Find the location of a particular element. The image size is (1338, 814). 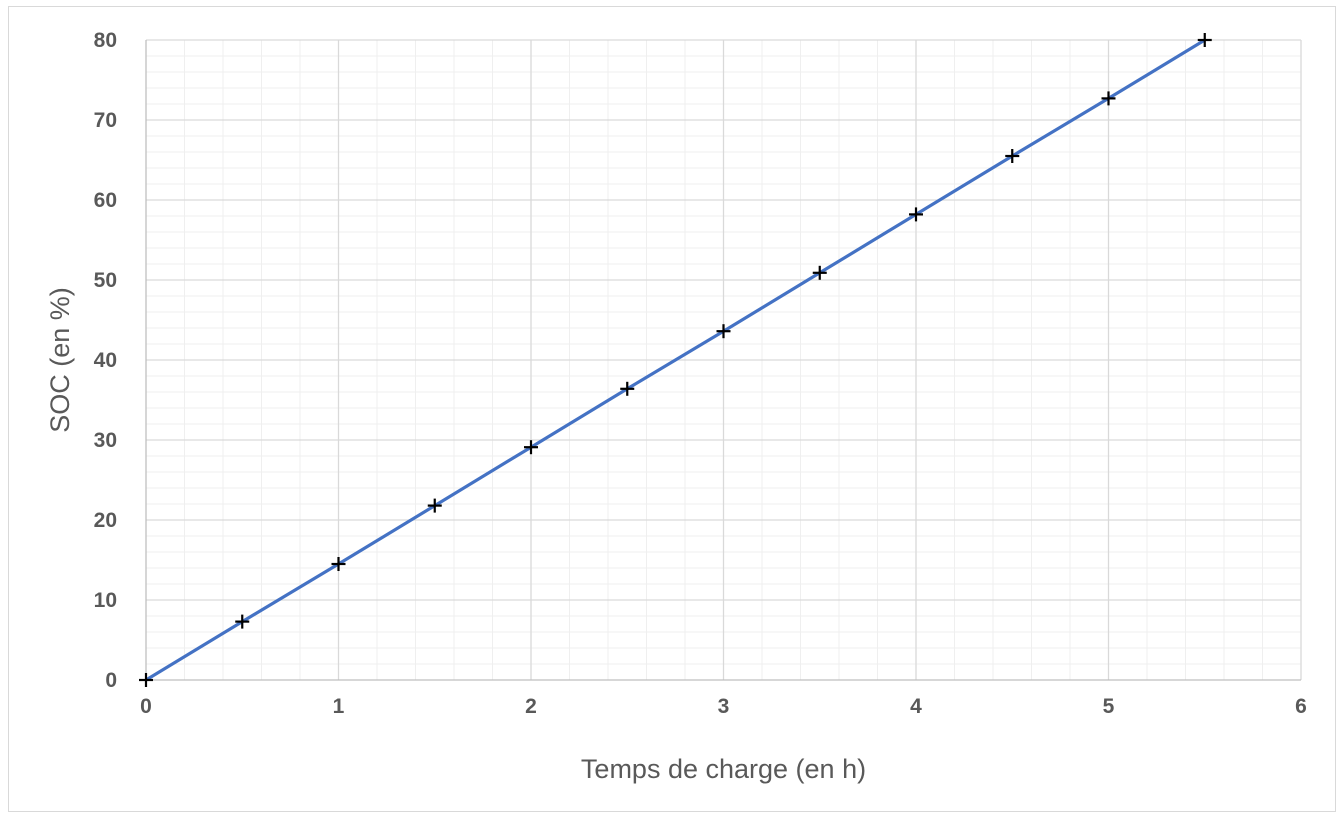

x-tick-label: 2 is located at coordinates (531, 706).